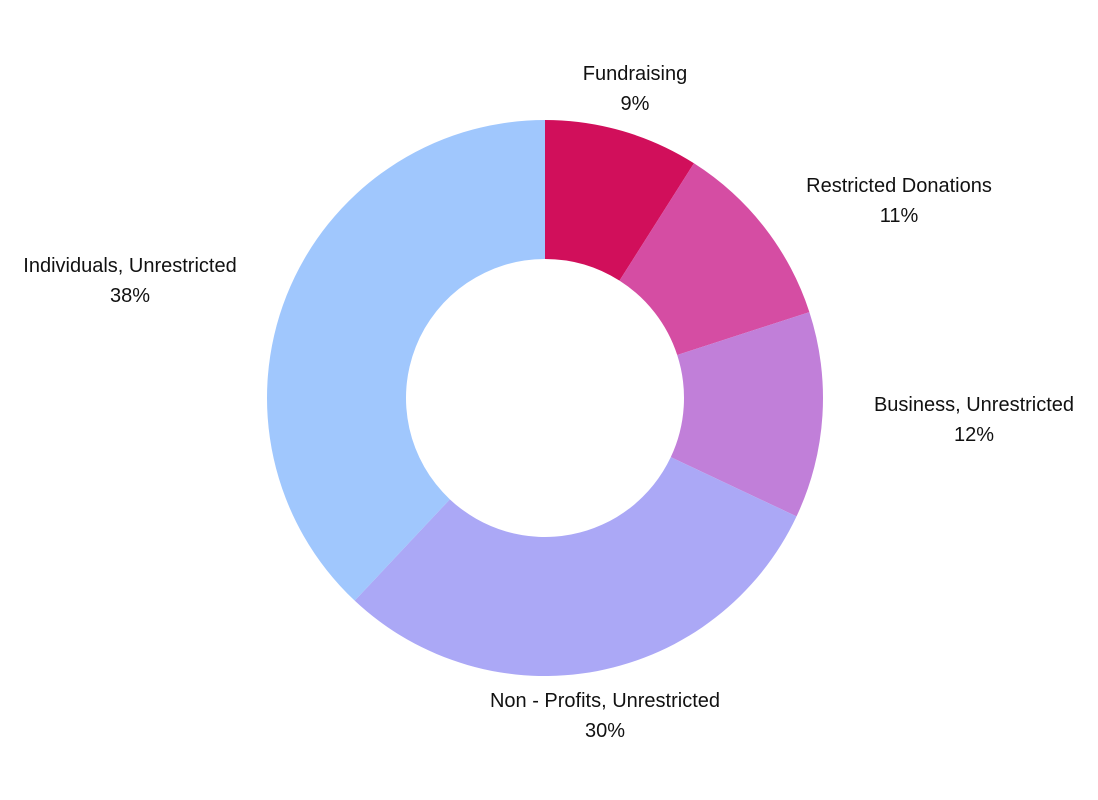 The height and width of the screenshot is (800, 1098). I want to click on slice-label-5: Individuals, Unrestricted, so click(129, 266).